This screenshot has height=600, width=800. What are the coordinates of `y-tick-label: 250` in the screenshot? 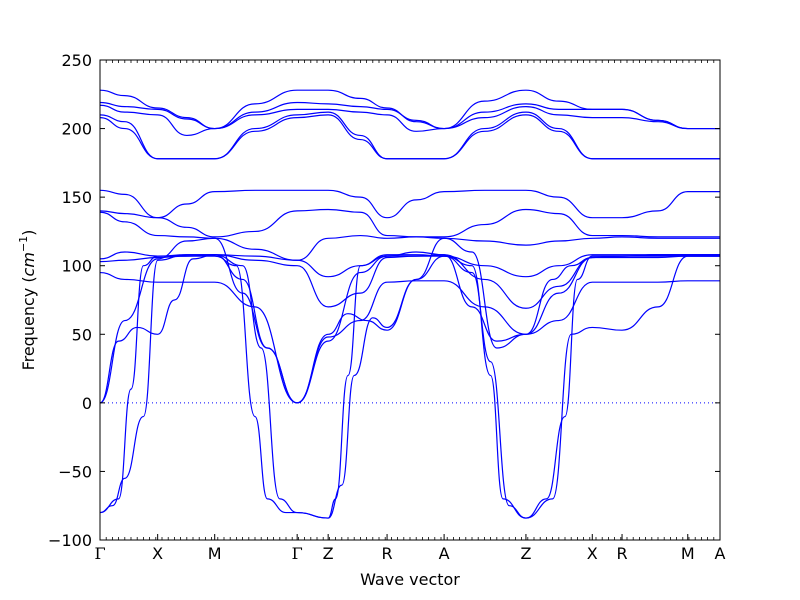 It's located at (76, 60).